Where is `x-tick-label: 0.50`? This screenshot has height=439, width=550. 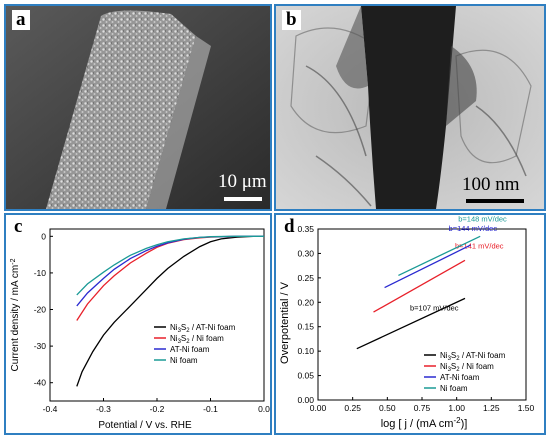
x-tick-label: 0.50 is located at coordinates (387, 408).